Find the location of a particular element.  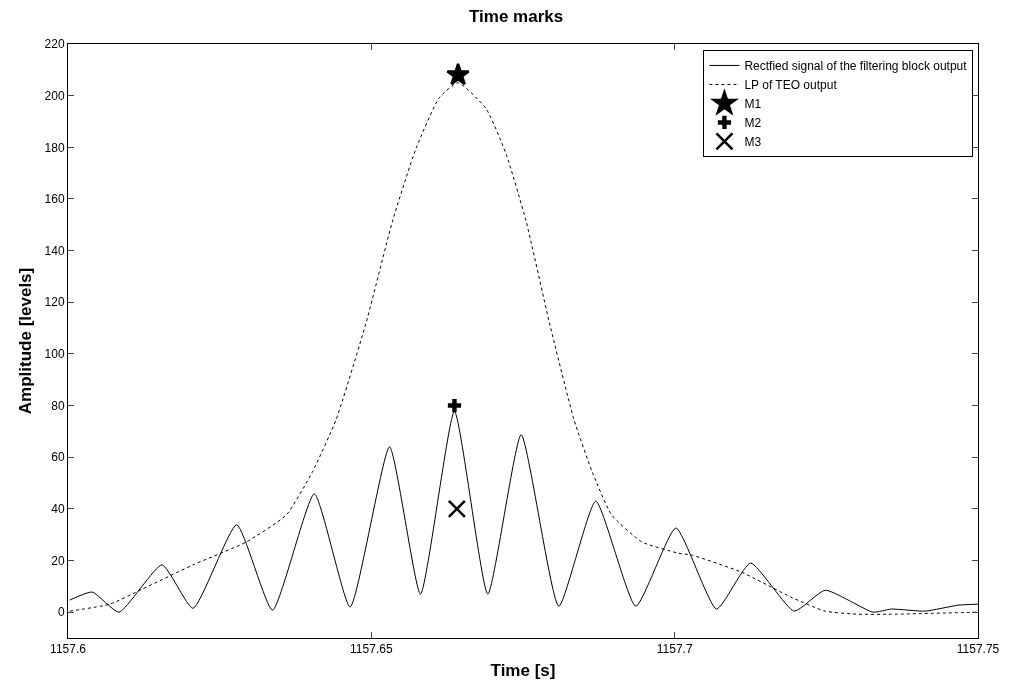

x-tick-label: 1157.7 is located at coordinates (674, 649).